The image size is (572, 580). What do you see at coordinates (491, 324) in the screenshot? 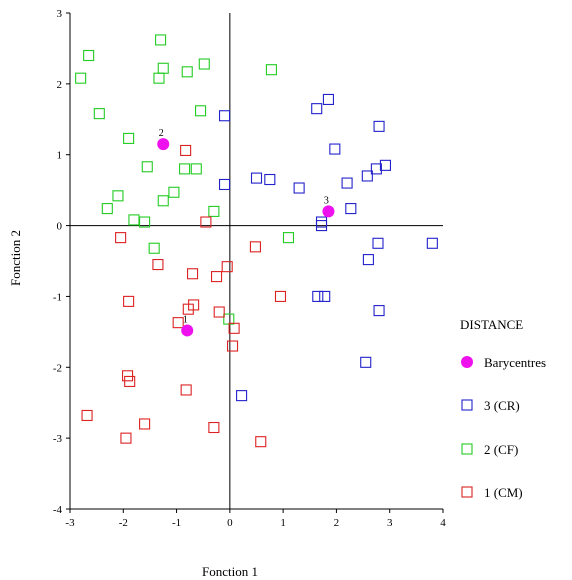
I see `legend-title: DISTANCE` at bounding box center [491, 324].